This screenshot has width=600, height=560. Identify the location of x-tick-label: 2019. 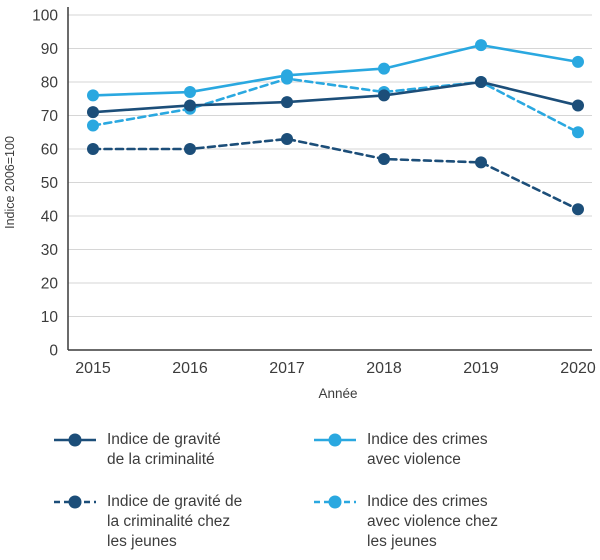
(481, 368).